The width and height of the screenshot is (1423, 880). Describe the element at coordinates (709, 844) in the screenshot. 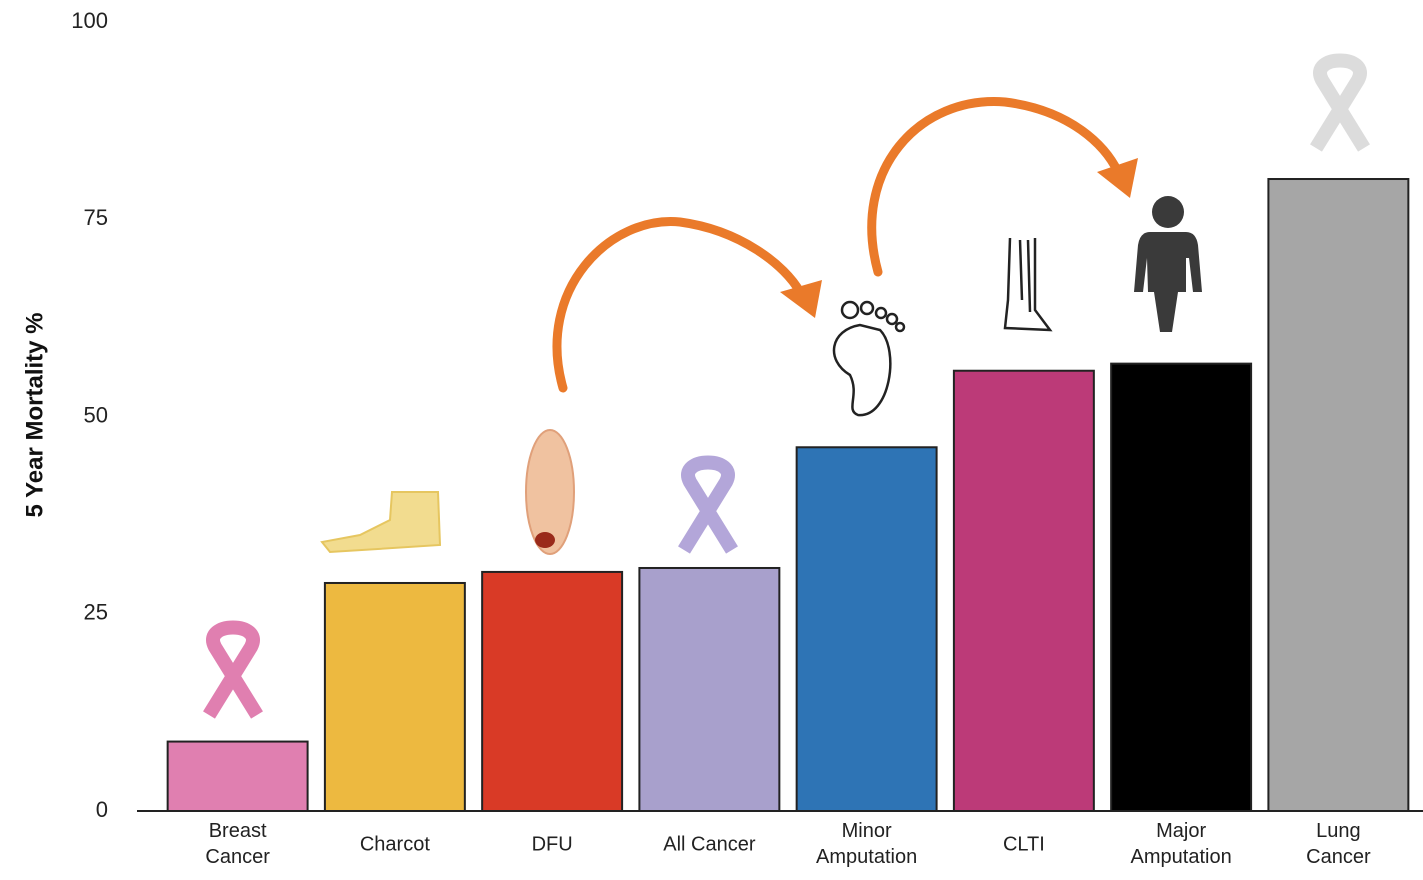

I see `x-tick-label: All Cancer` at that location.